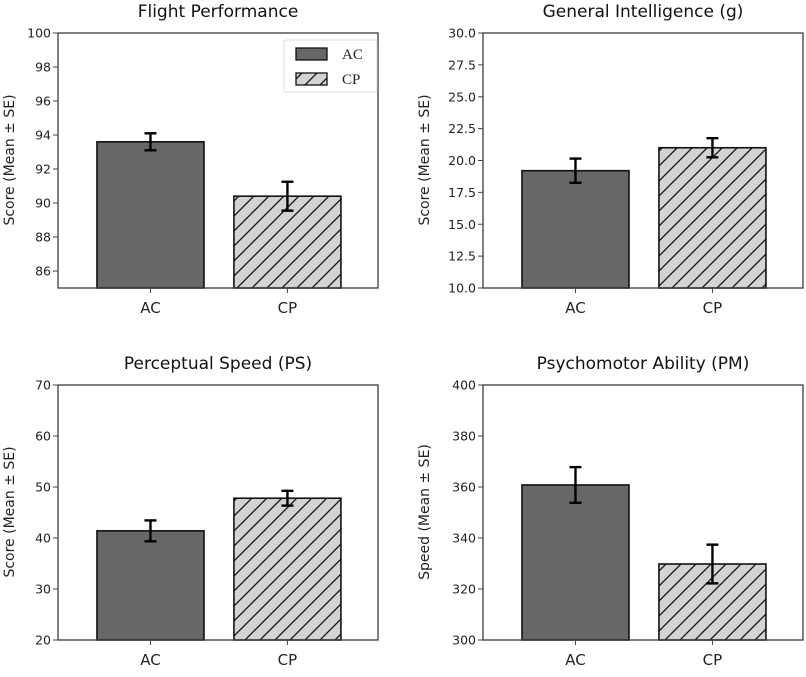 The height and width of the screenshot is (677, 806). What do you see at coordinates (464, 436) in the screenshot?
I see `y-tick-label: 380` at bounding box center [464, 436].